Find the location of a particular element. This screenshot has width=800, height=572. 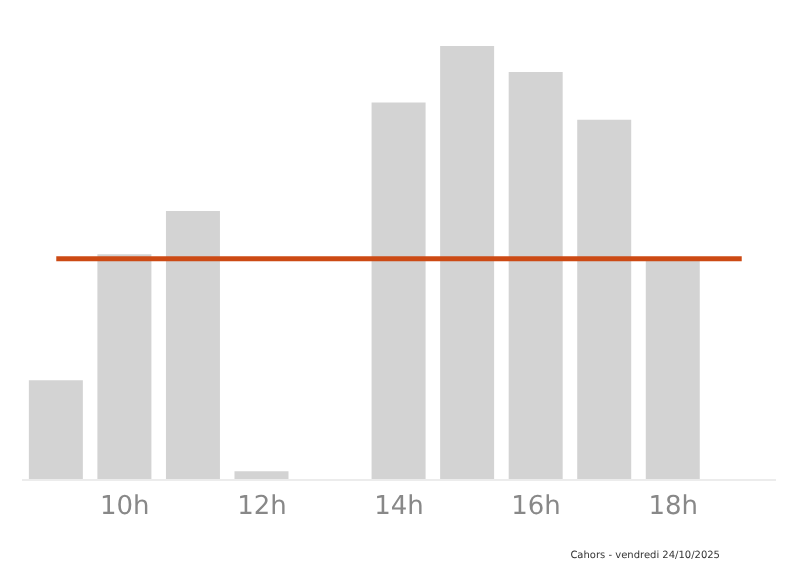

x-tick-label: 12h is located at coordinates (262, 507).